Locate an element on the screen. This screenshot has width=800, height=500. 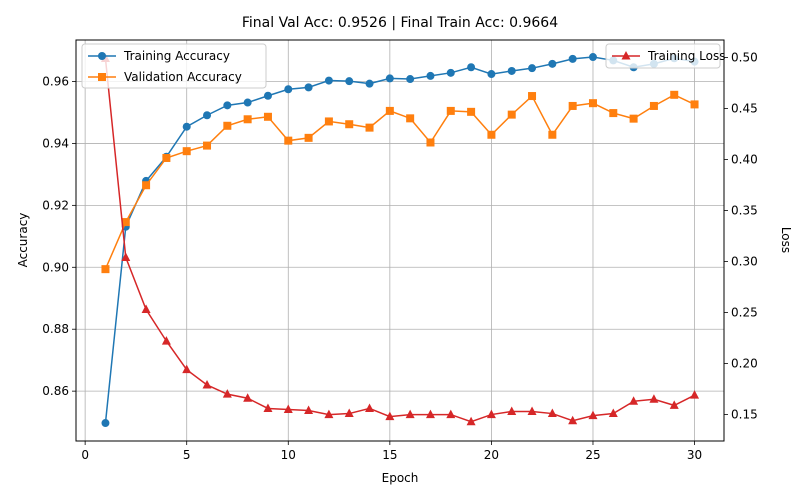
y-right-tick-label: 0.35 is located at coordinates (744, 211).